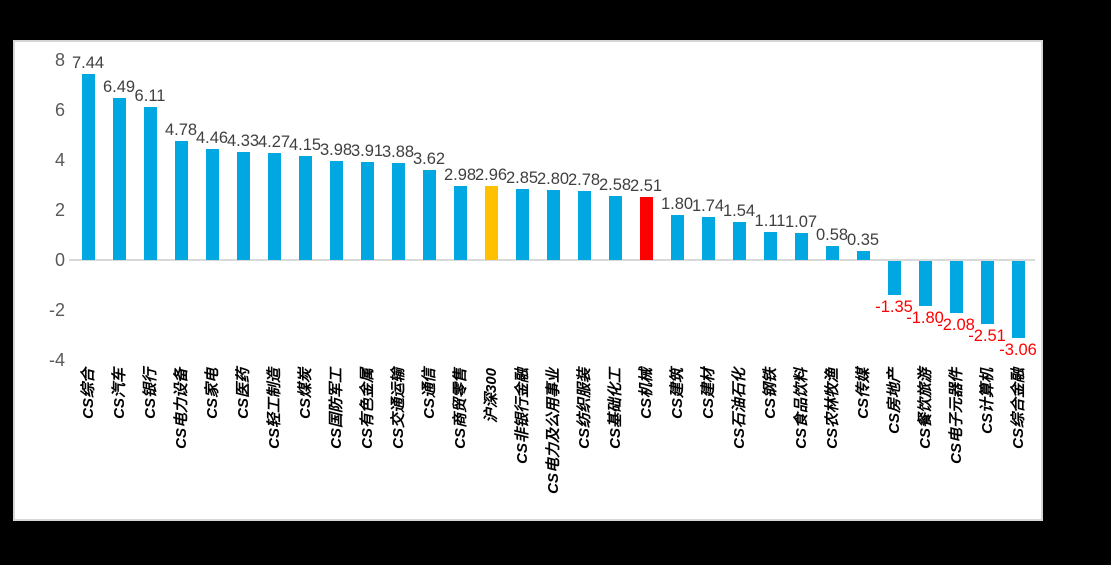 The width and height of the screenshot is (1111, 565). I want to click on bar-value-label: 6.49, so click(119, 86).